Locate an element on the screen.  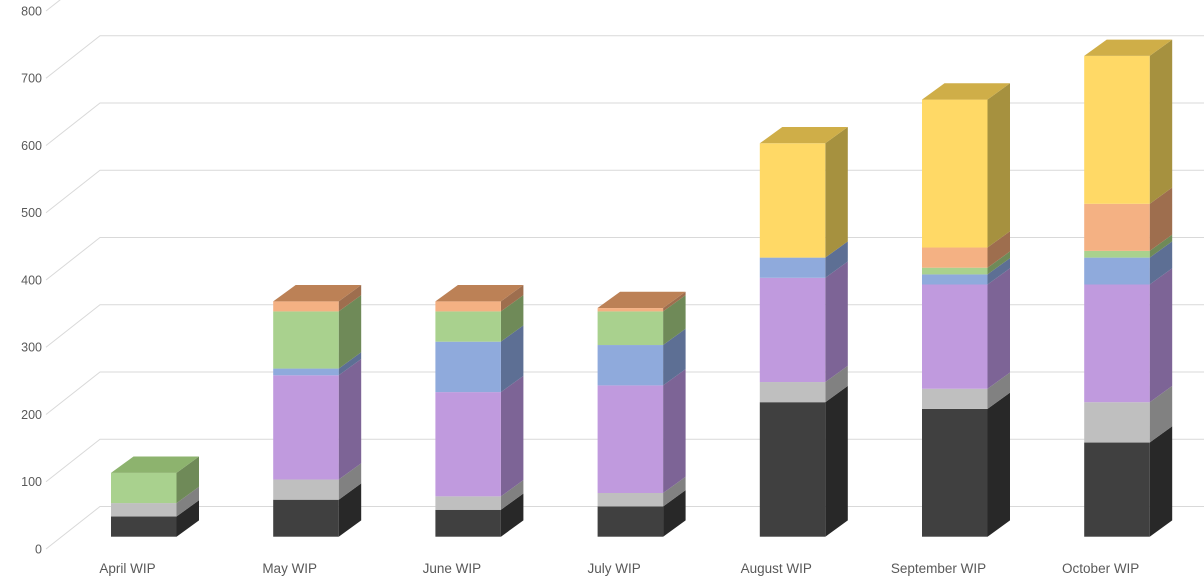
x-axis-category-label: June WIP is located at coordinates (452, 568).